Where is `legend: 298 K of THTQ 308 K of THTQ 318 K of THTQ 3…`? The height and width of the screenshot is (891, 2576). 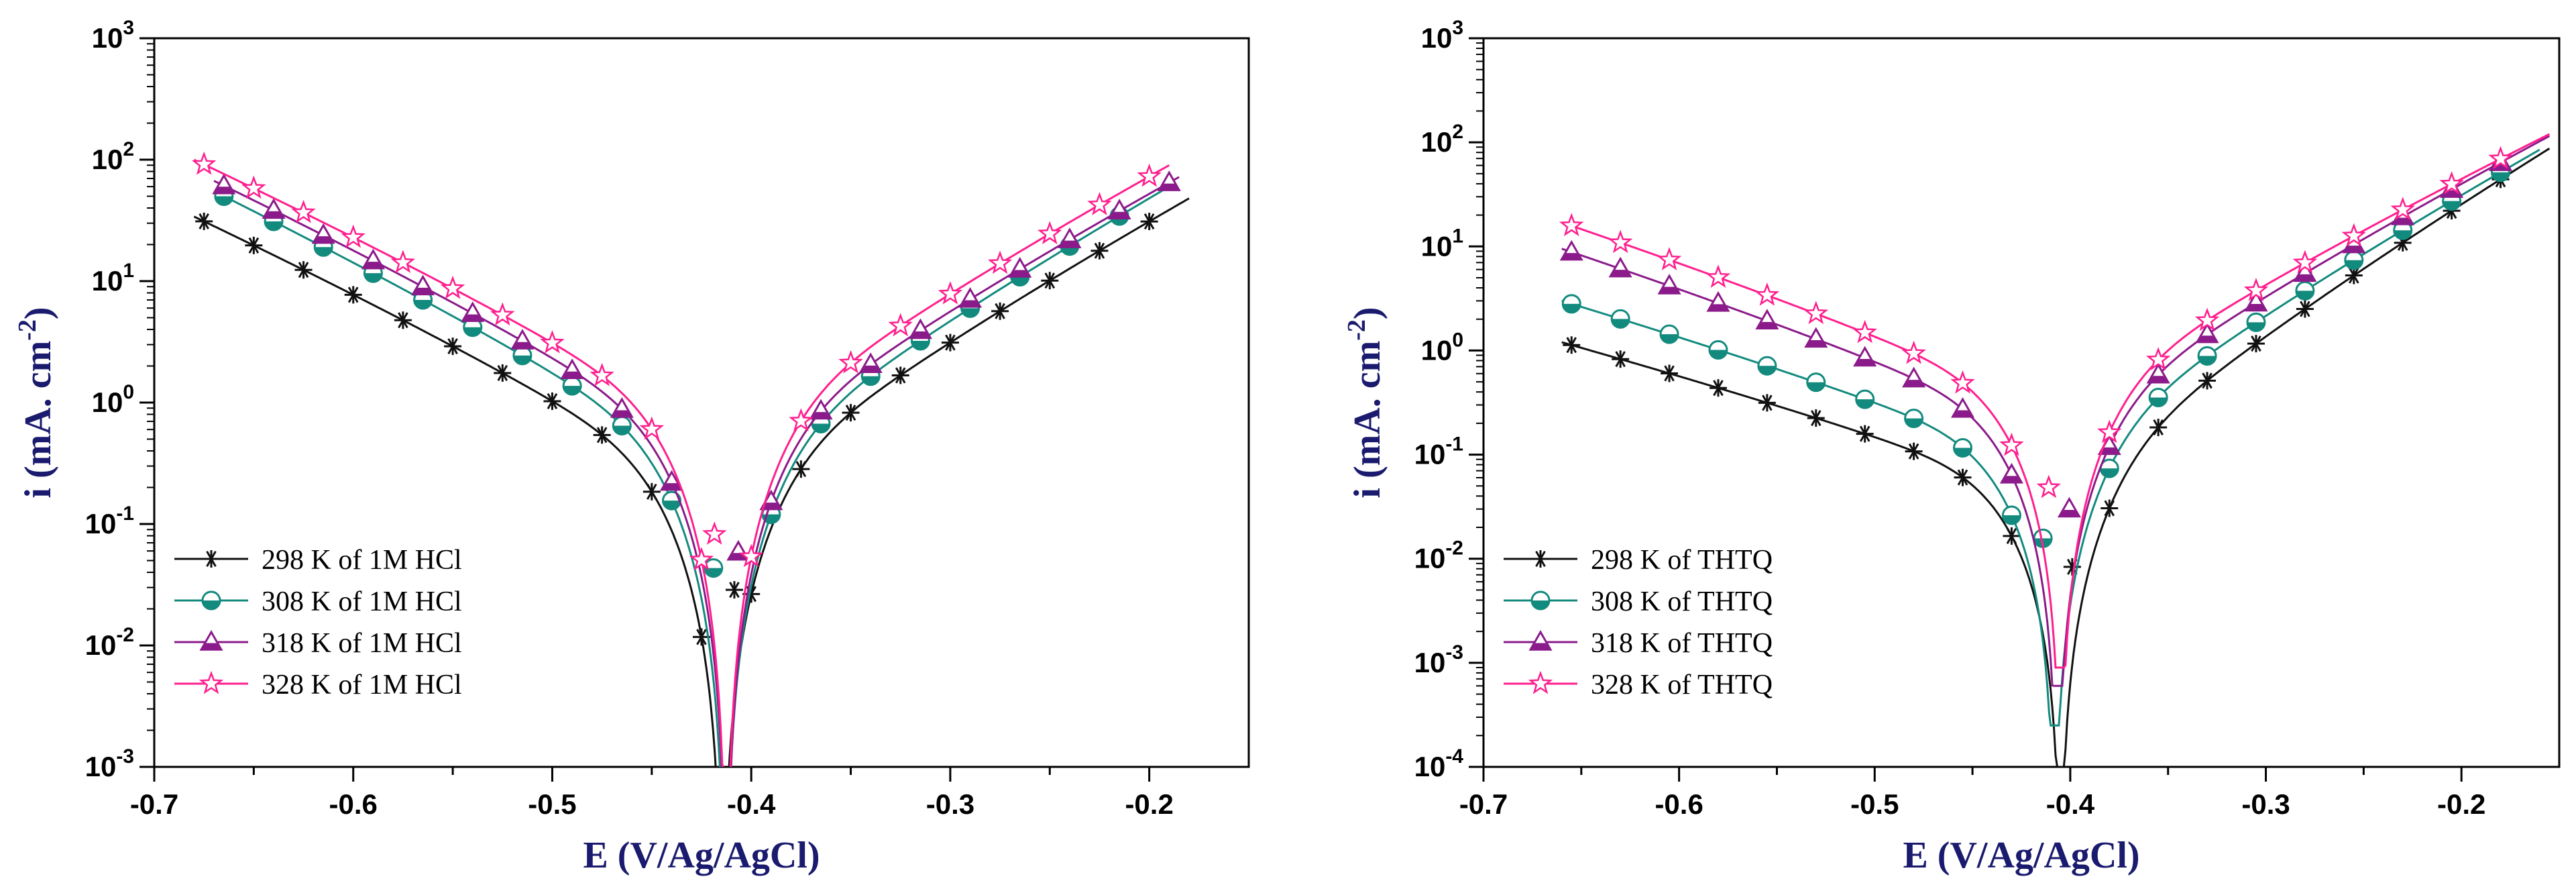
legend: 298 K of THTQ 308 K of THTQ 318 K of THTQ 3… is located at coordinates (1638, 623).